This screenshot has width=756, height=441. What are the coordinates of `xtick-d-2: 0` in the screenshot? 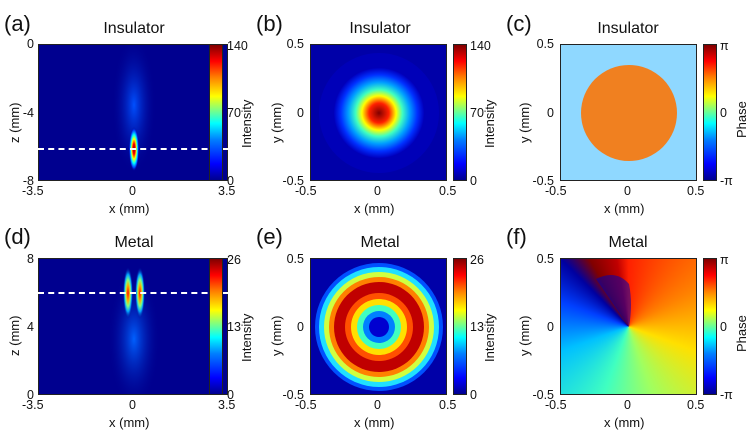 It's located at (132, 405).